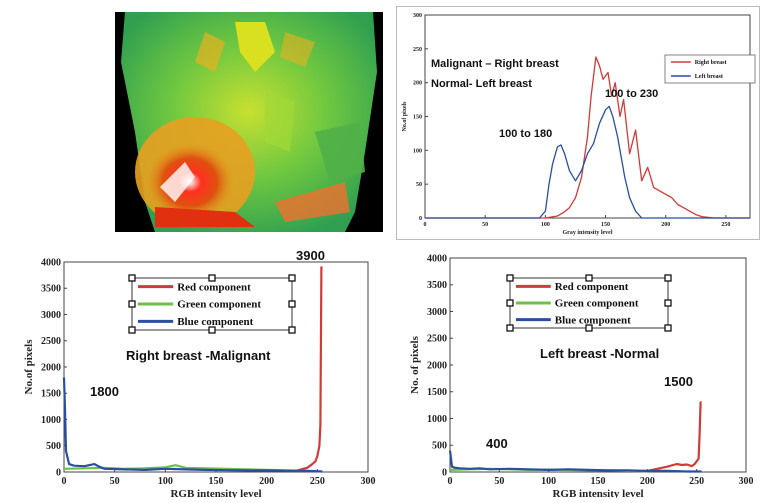 The height and width of the screenshot is (503, 766). What do you see at coordinates (711, 63) in the screenshot?
I see `legend-label: Right breast` at bounding box center [711, 63].